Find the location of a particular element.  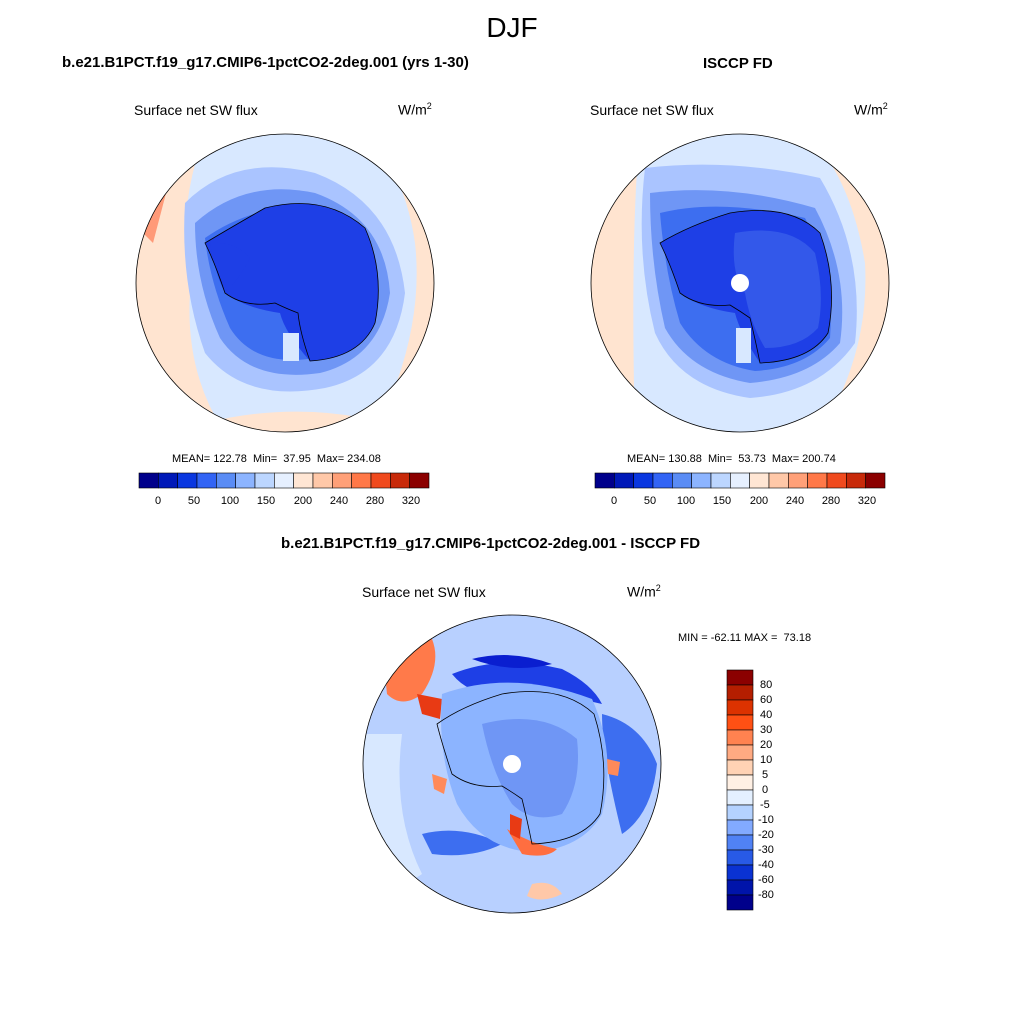

cb3-label: 0 is located at coordinates (765, 790).